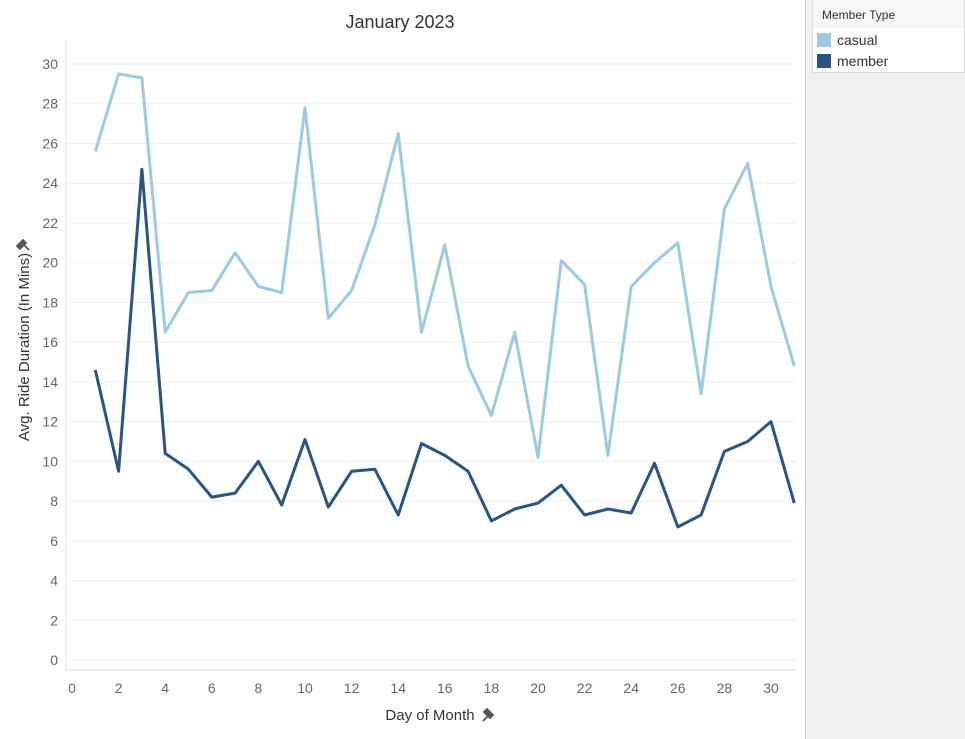 The width and height of the screenshot is (965, 739). Describe the element at coordinates (771, 688) in the screenshot. I see `x-tick-label: 30` at that location.